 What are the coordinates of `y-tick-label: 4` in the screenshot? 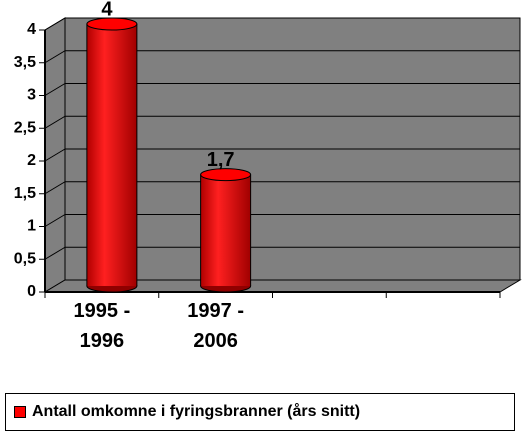 It's located at (31, 29).